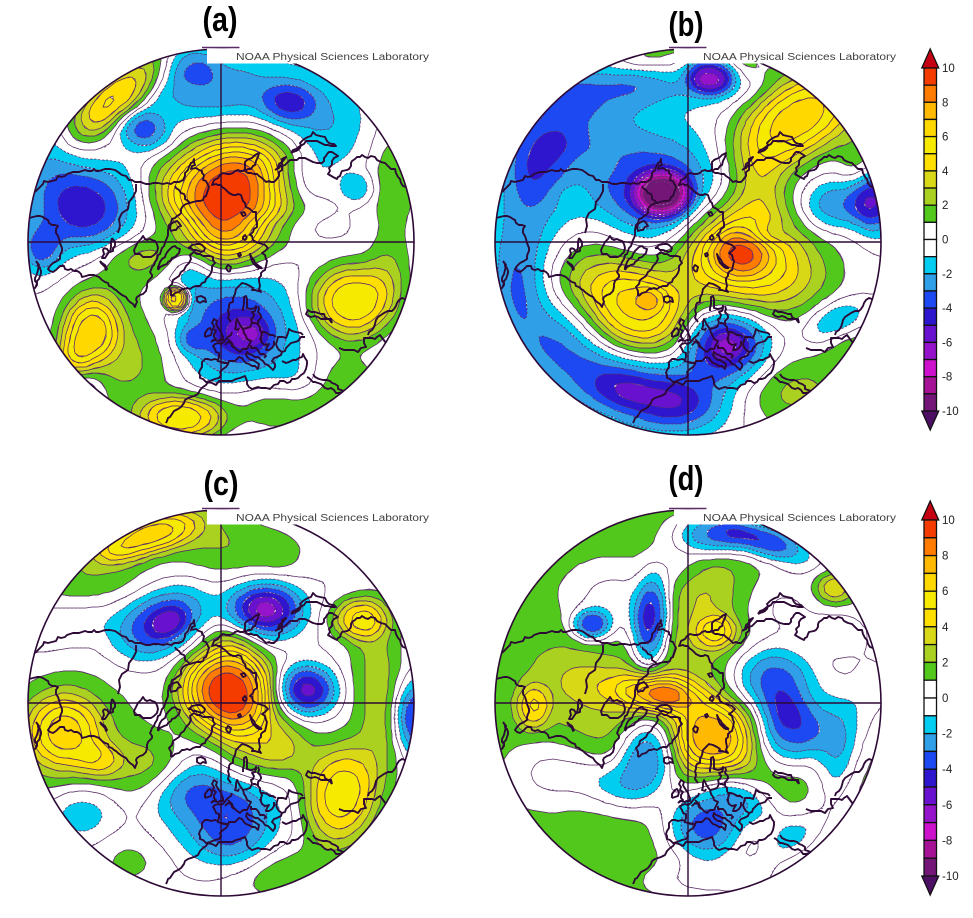 The image size is (973, 918). What do you see at coordinates (686, 479) in the screenshot?
I see `svg-text: (d)` at bounding box center [686, 479].